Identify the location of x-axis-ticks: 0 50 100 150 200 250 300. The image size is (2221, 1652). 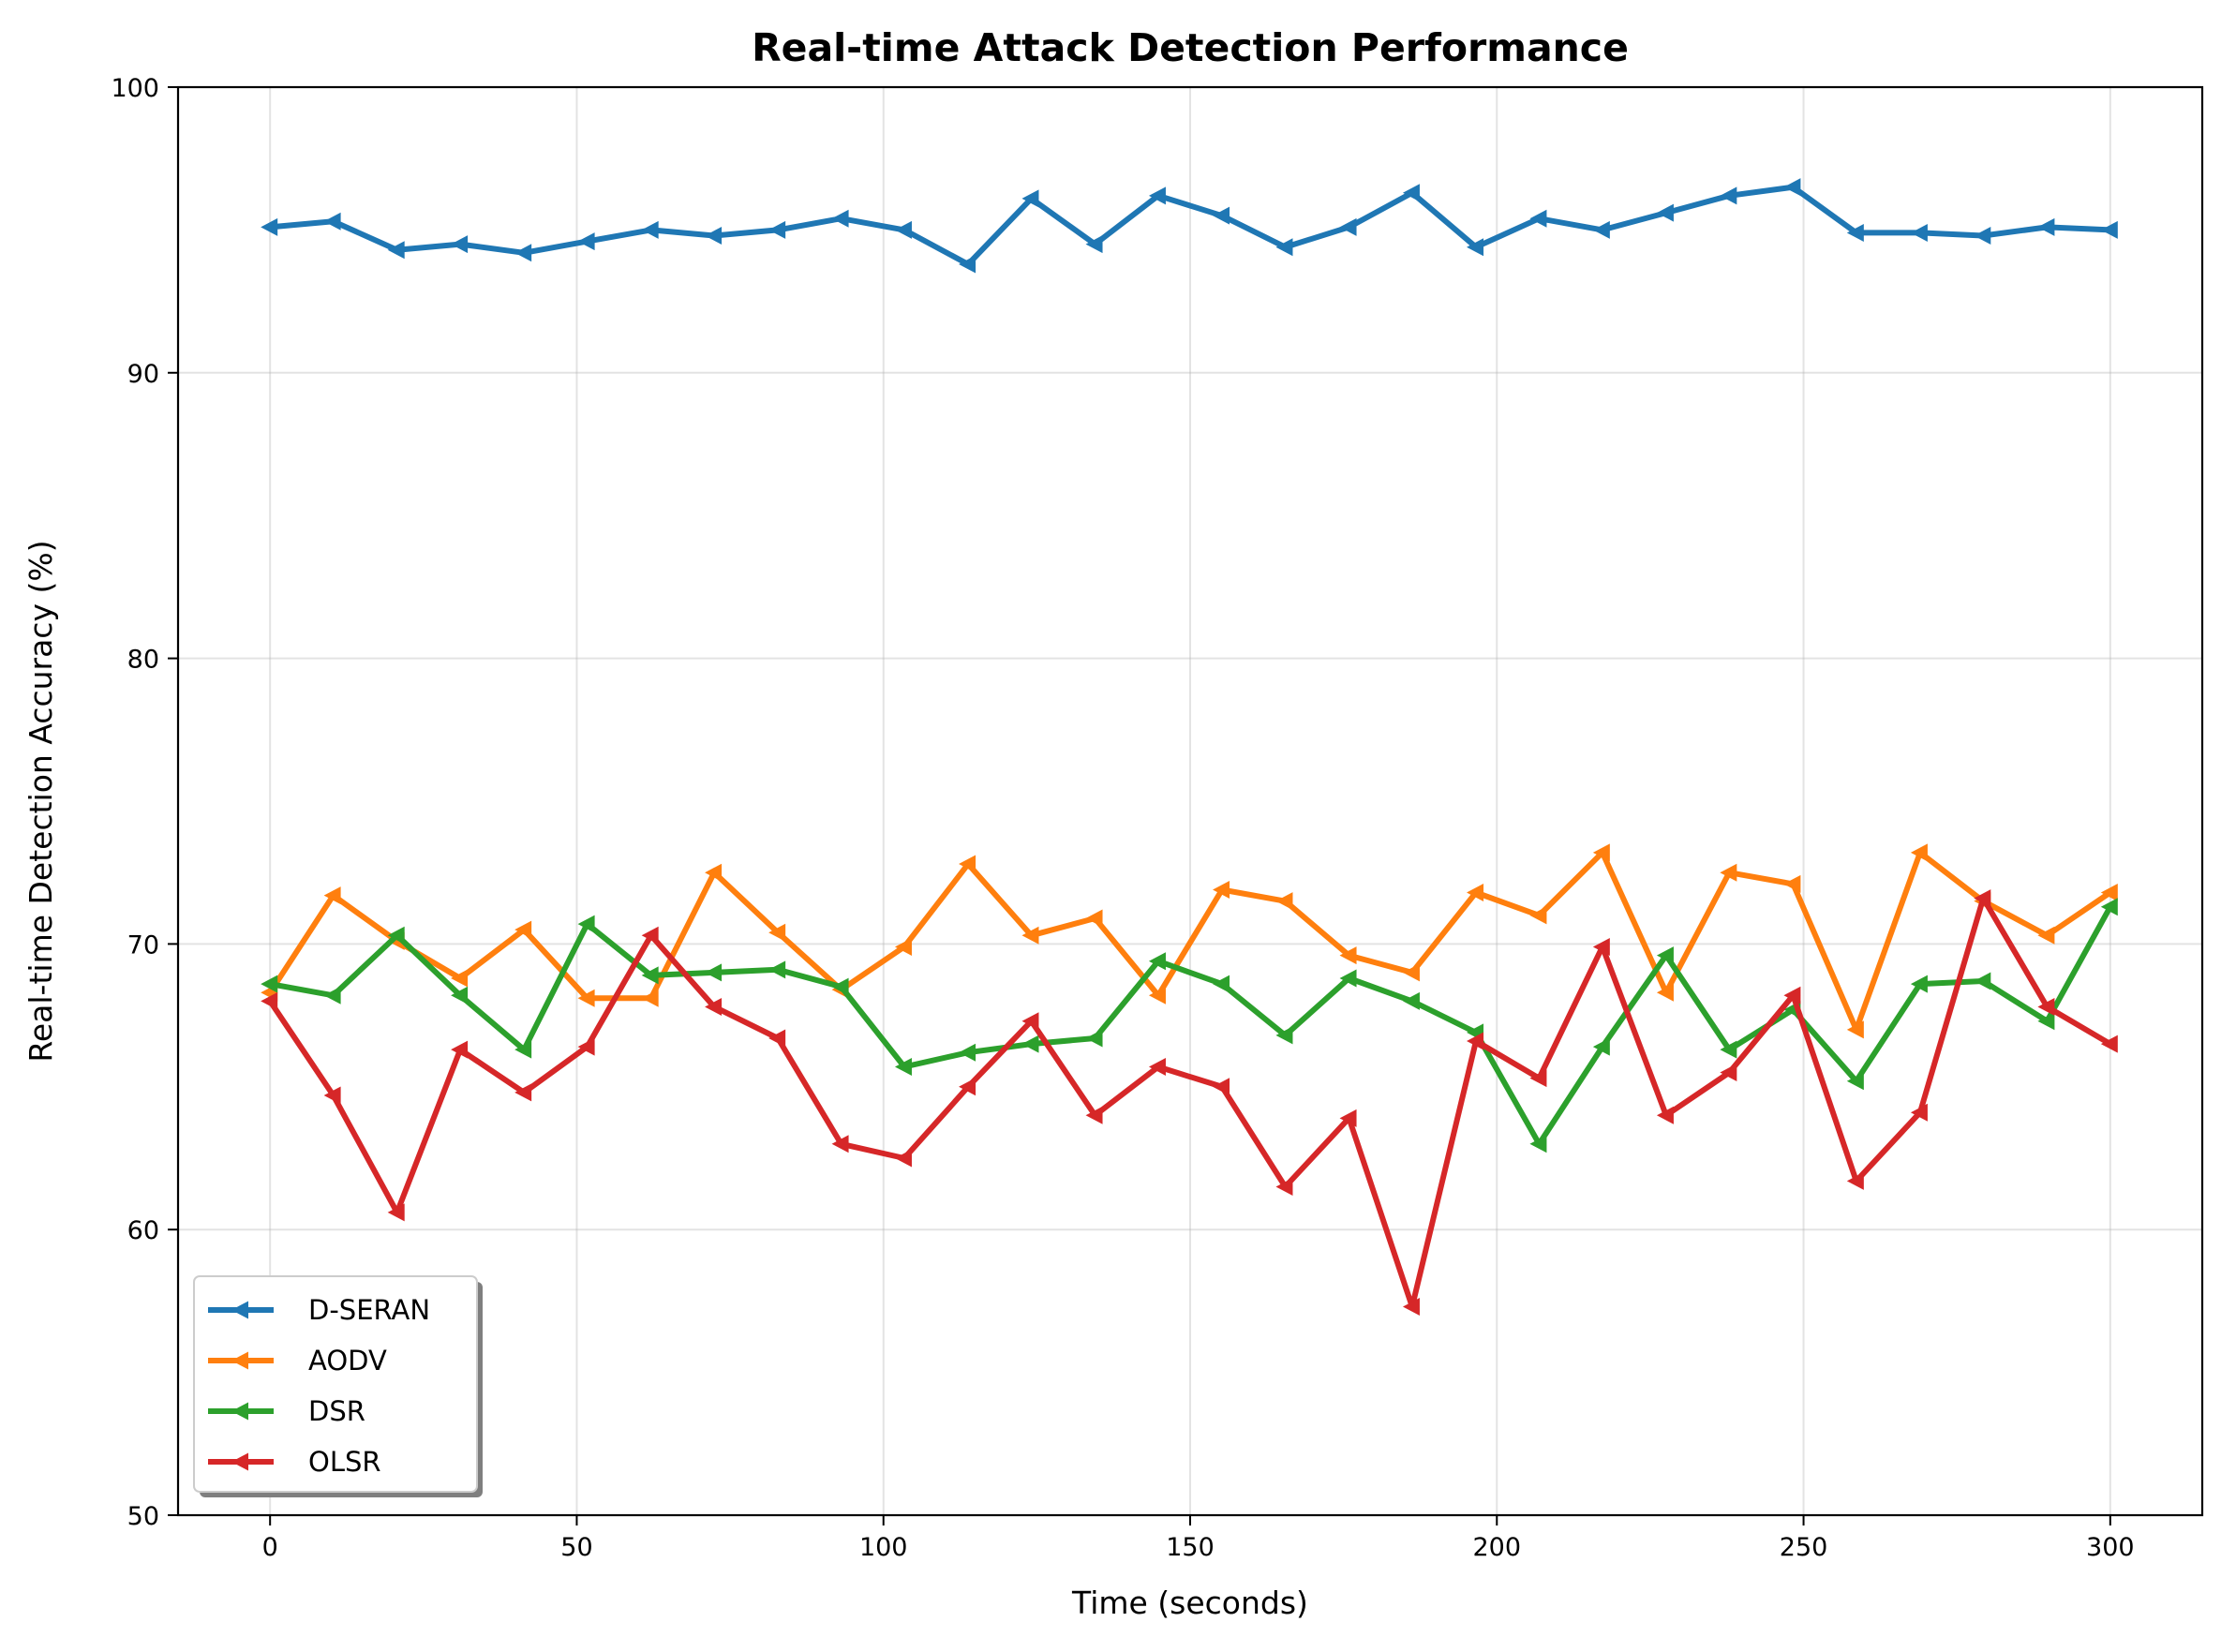
(1199, 1538).